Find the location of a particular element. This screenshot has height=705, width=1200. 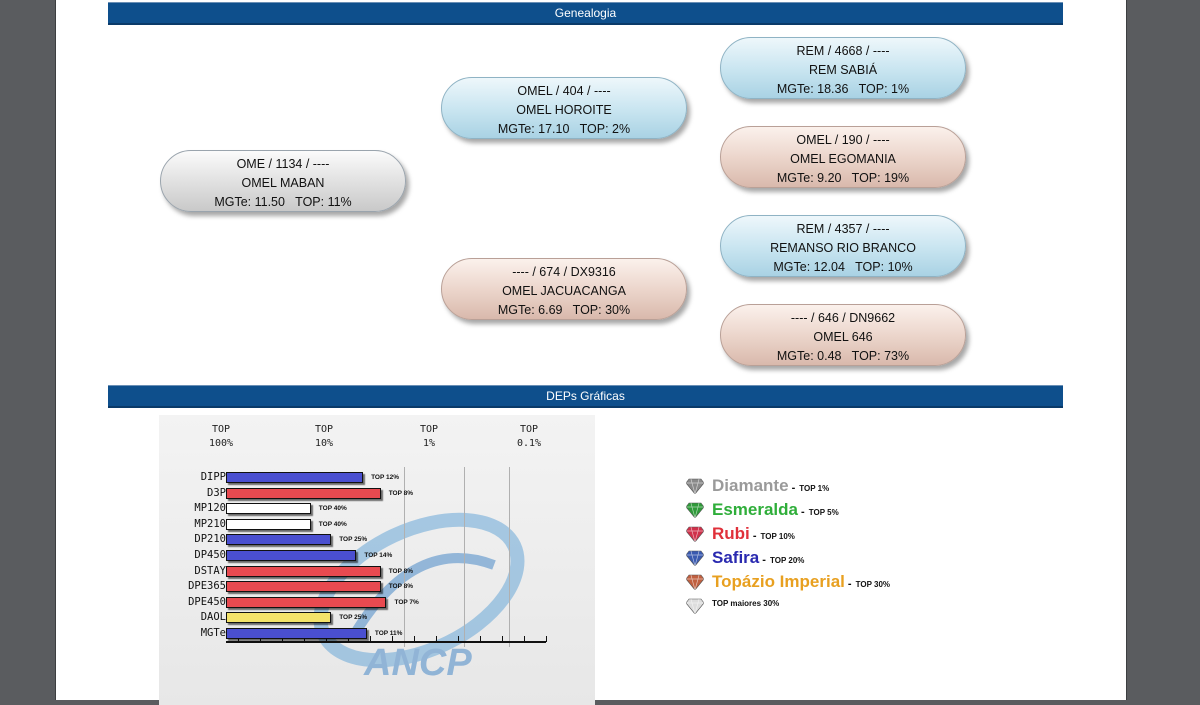

chart-category-label: DPE365 is located at coordinates (207, 586).